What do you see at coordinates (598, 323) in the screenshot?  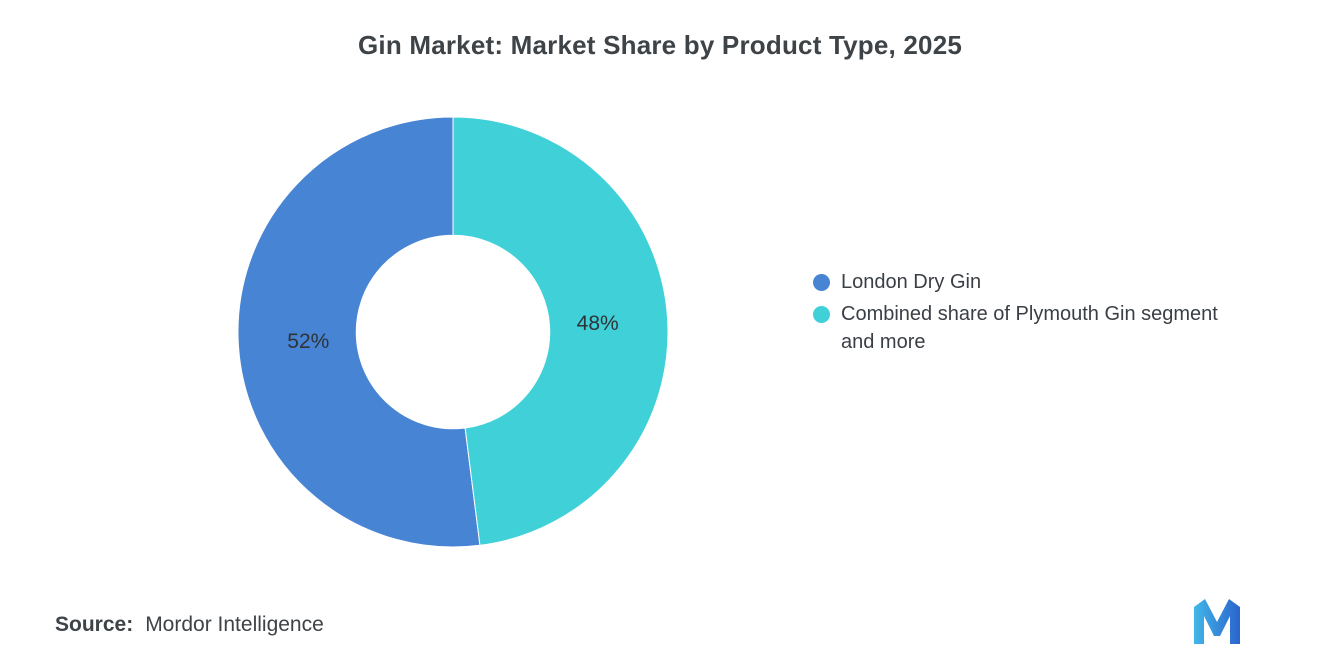 I see `slice-label-1: 48%` at bounding box center [598, 323].